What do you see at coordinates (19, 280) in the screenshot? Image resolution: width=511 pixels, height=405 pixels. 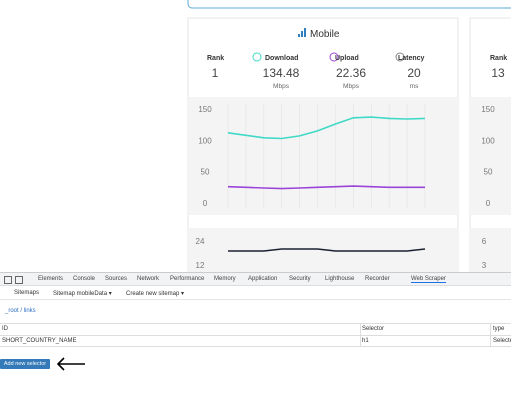 I see `device-icon` at bounding box center [19, 280].